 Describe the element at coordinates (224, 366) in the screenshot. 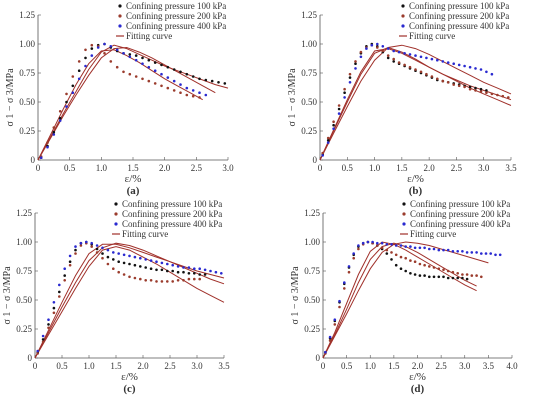

I see `x-tick-label: 3.5` at that location.